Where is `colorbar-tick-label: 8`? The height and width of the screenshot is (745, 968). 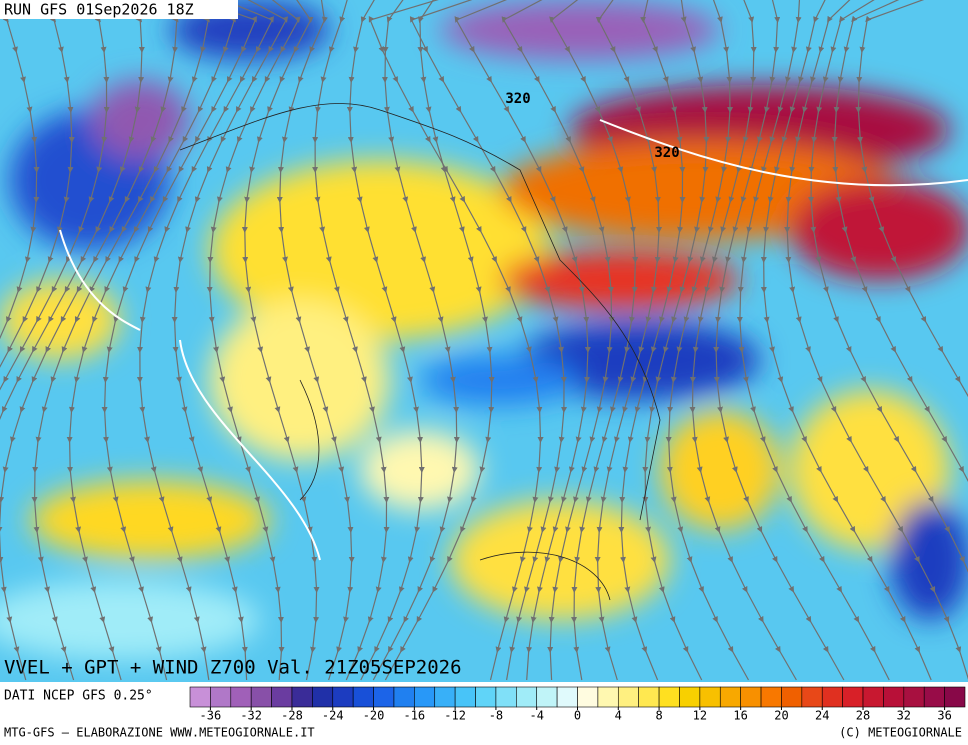 colorbar-tick-label: 8 is located at coordinates (658, 716).